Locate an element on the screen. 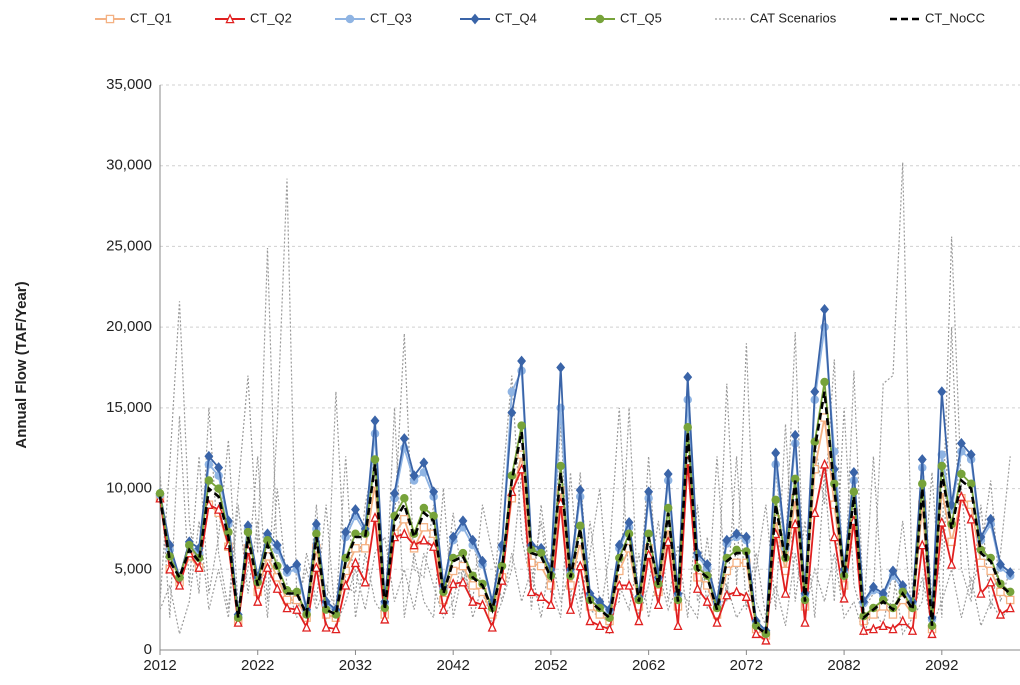 The height and width of the screenshot is (685, 1020). x-tick-label: 2032 is located at coordinates (355, 665).